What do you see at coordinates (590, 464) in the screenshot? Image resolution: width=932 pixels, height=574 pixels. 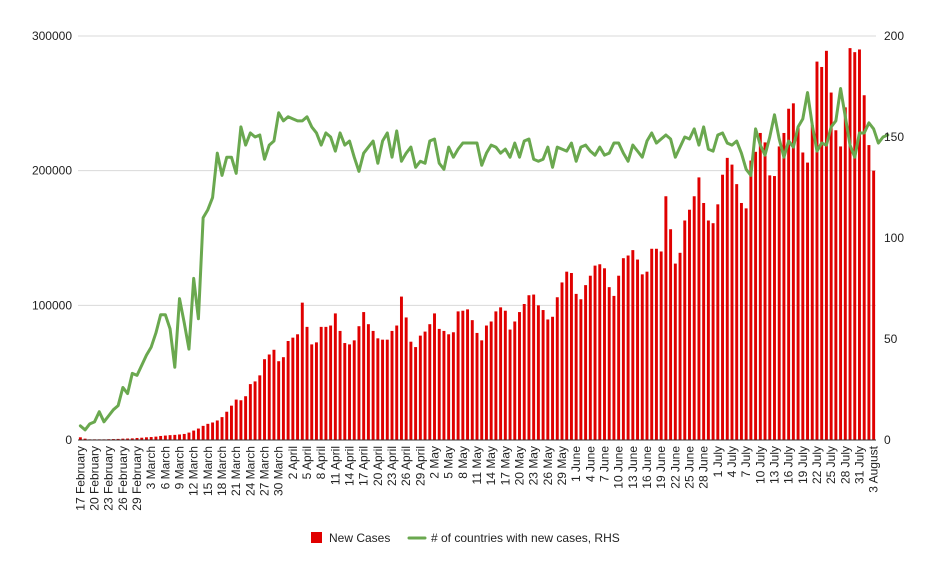 I see `x-tick-label: 4 June` at bounding box center [590, 464].